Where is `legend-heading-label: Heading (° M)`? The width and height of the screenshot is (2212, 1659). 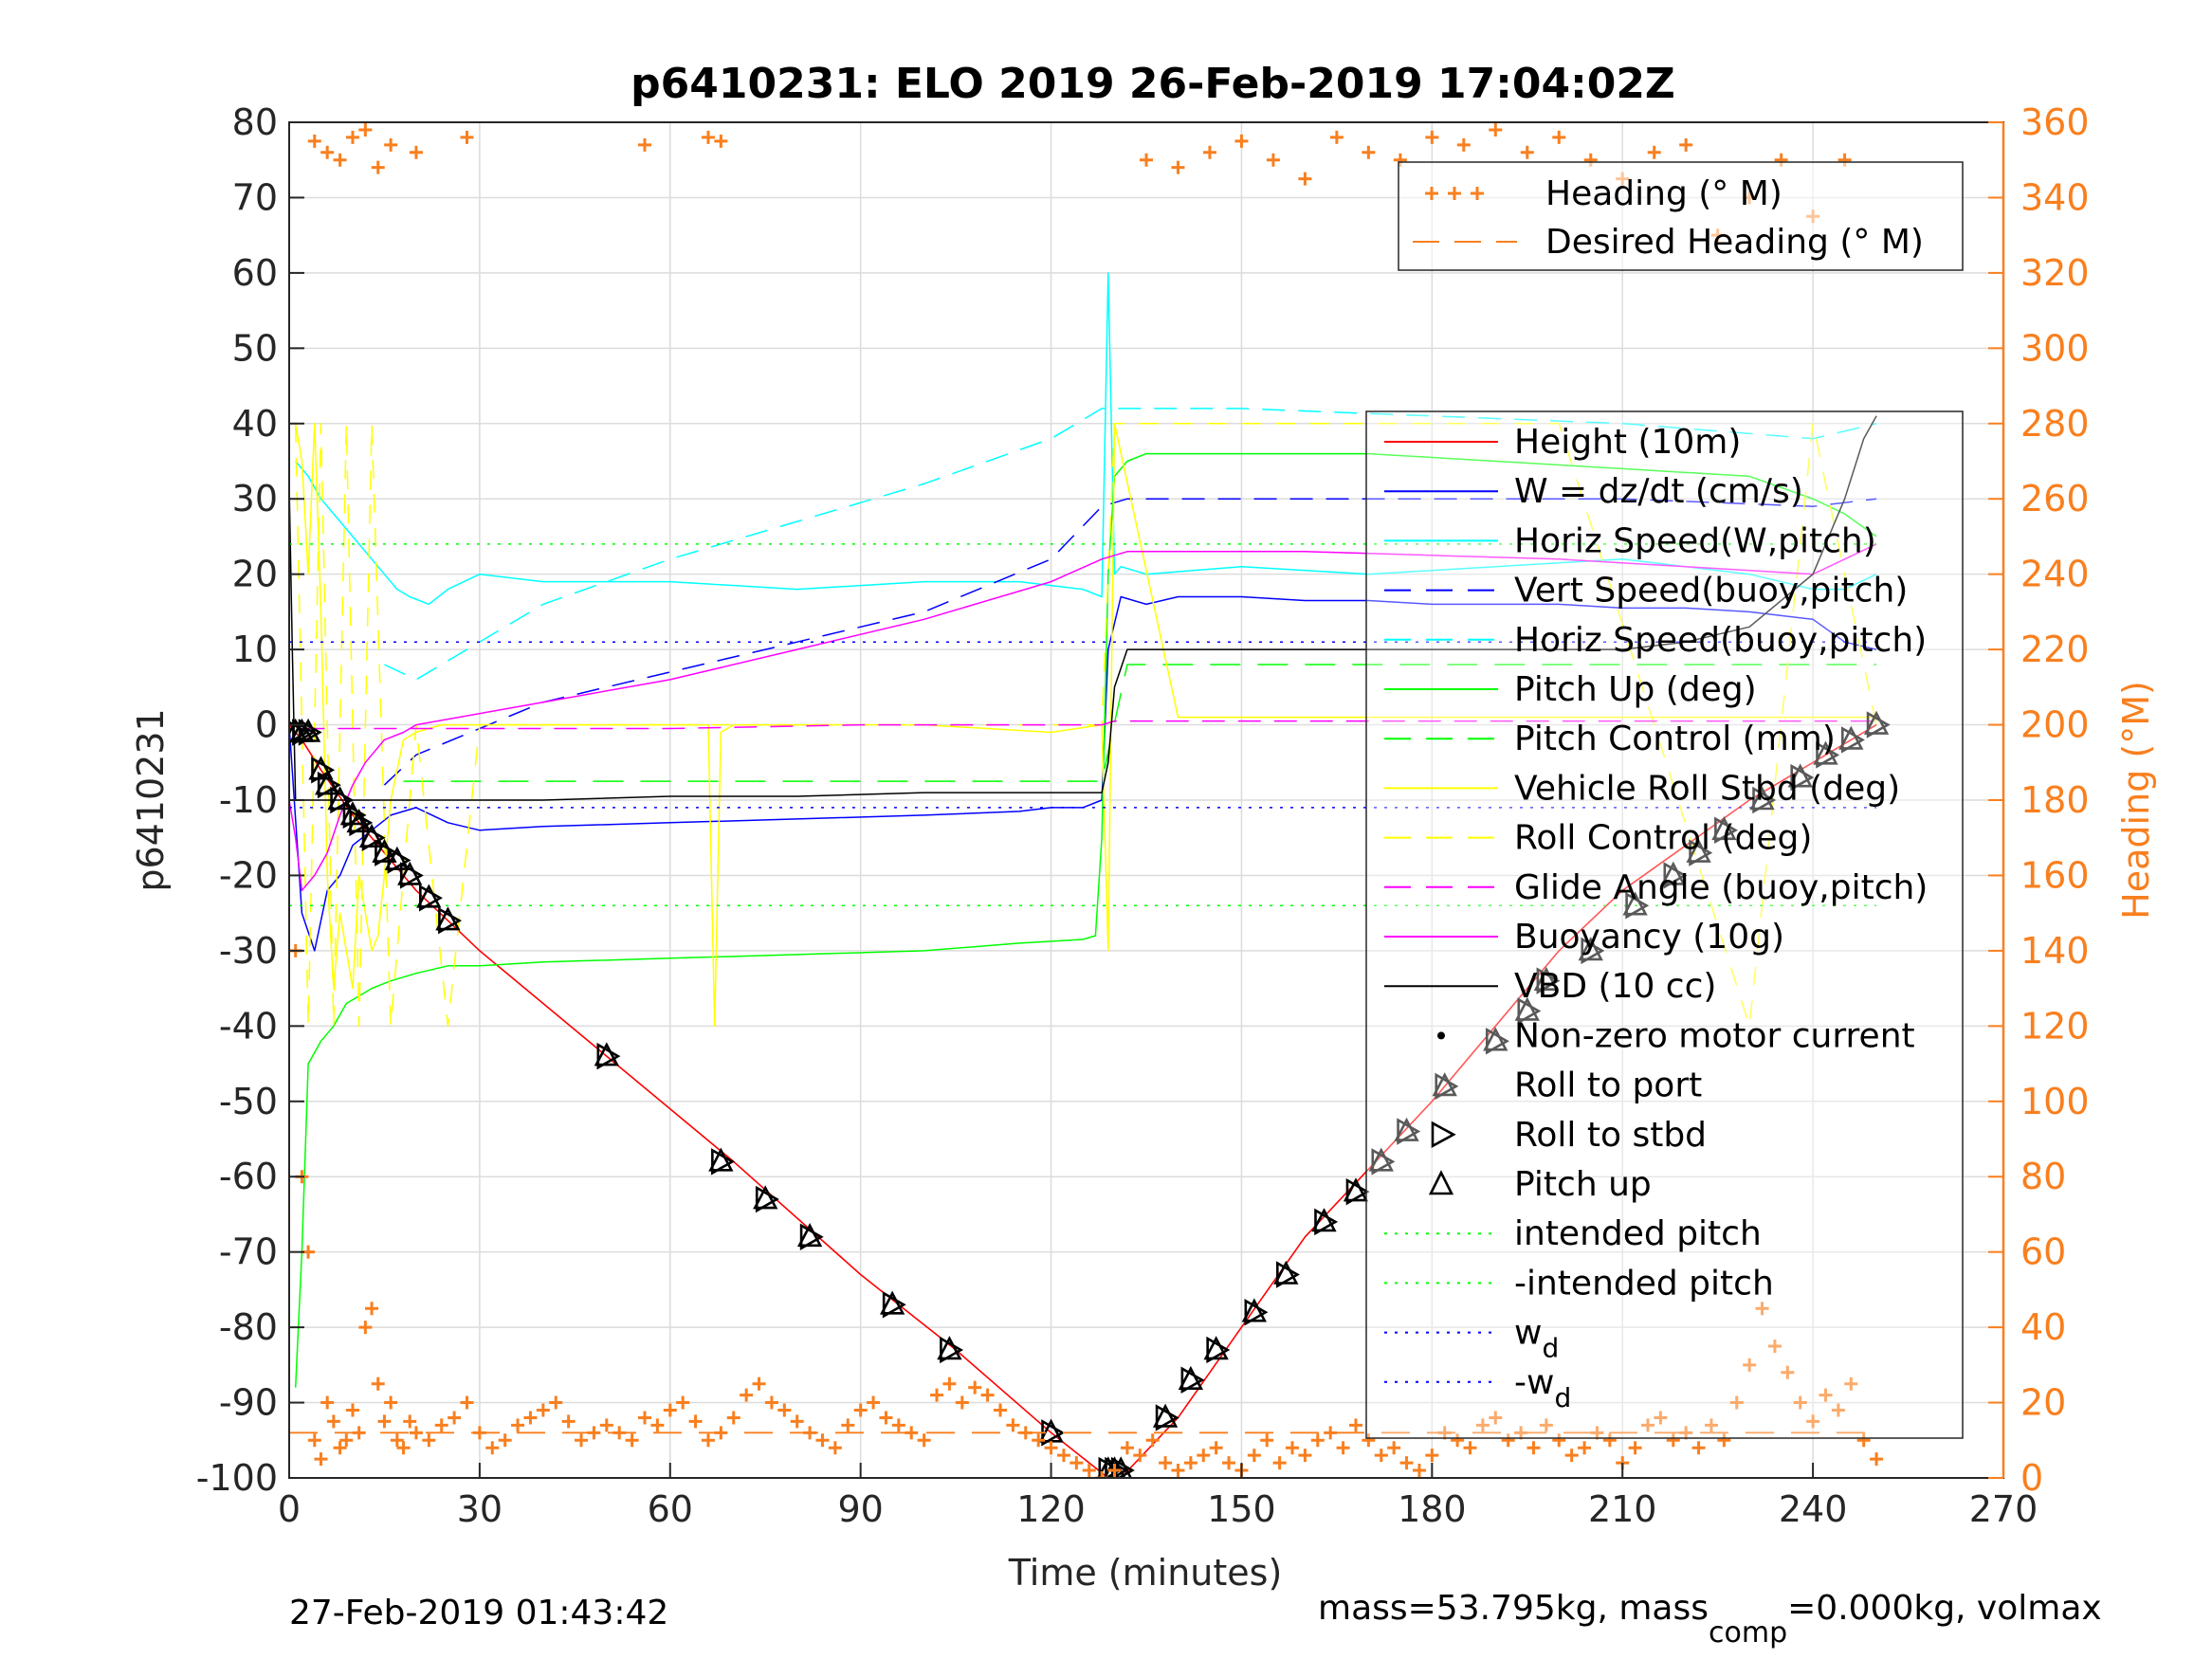 legend-heading-label: Heading (° M) is located at coordinates (1663, 193).